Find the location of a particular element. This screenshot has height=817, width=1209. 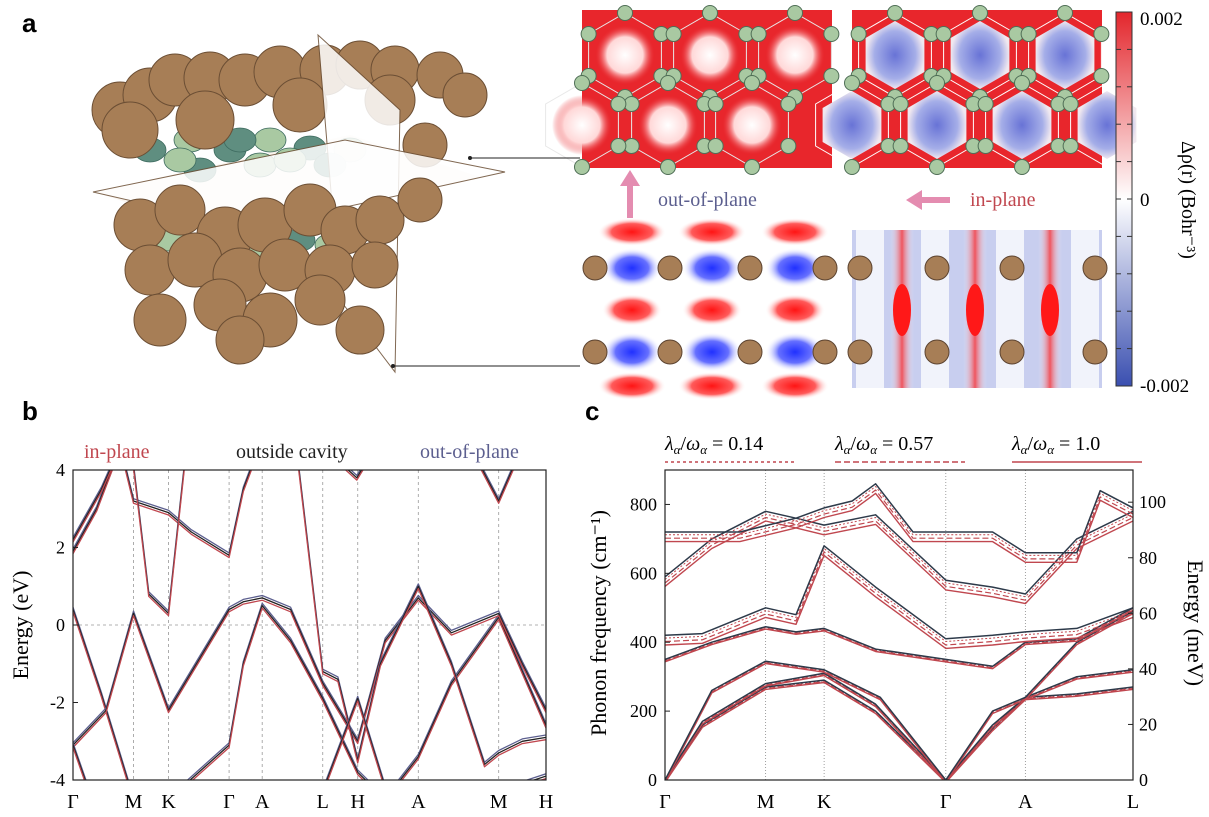

colorbar-label: Δρ(r) (Bohr⁻³) is located at coordinates (1188, 200).